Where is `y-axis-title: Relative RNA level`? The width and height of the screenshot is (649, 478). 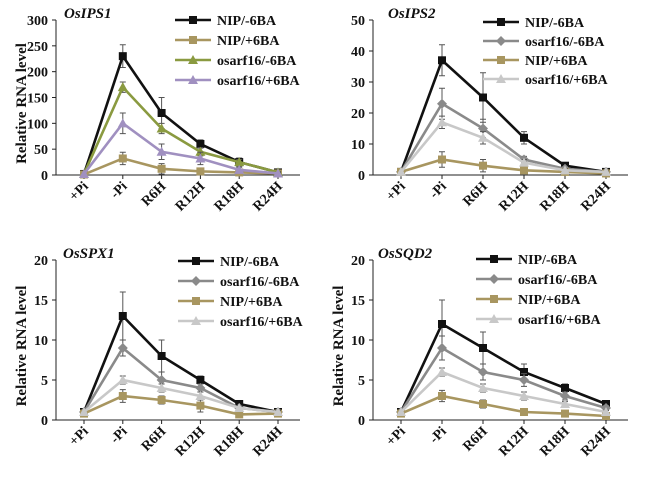
y-axis-title: Relative RNA level is located at coordinates (22, 346).